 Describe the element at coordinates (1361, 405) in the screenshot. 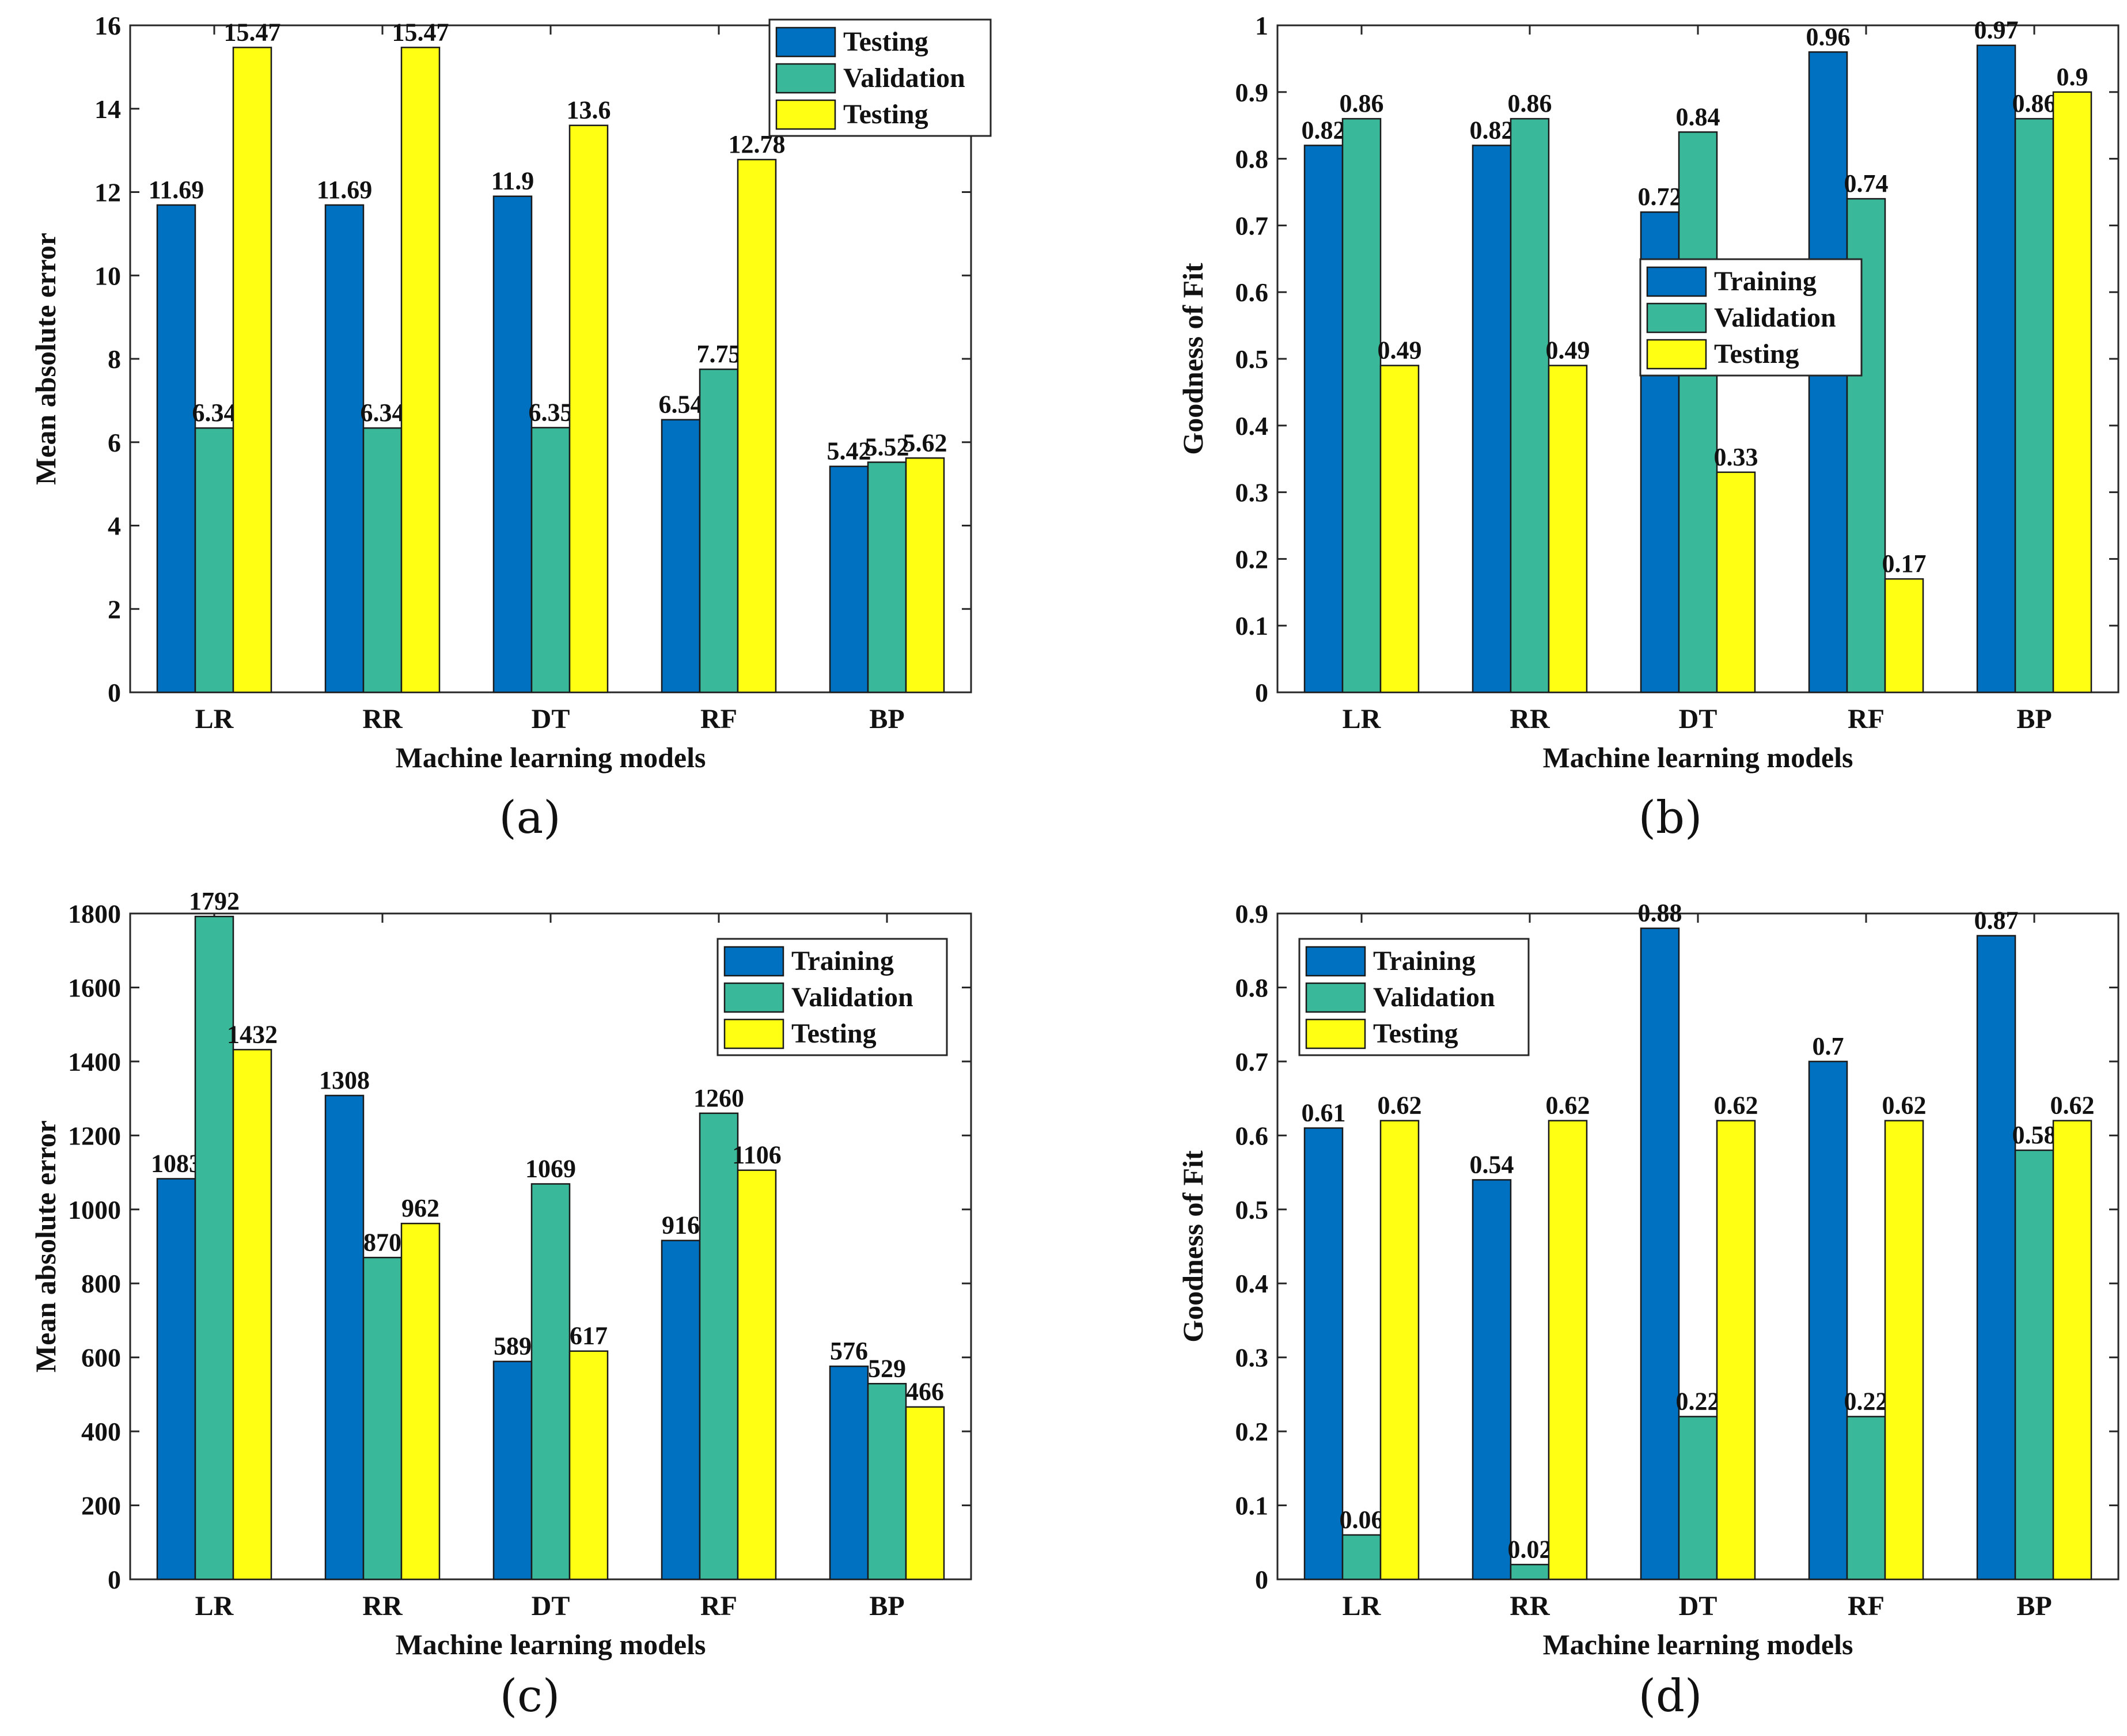

I see `bar-validation-lr` at that location.